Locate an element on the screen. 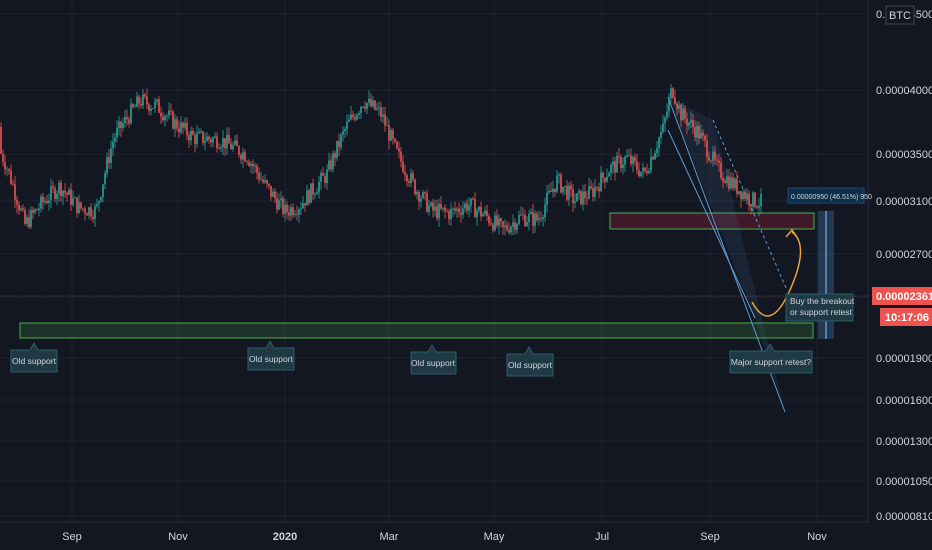  resistance-zone is located at coordinates (712, 221).